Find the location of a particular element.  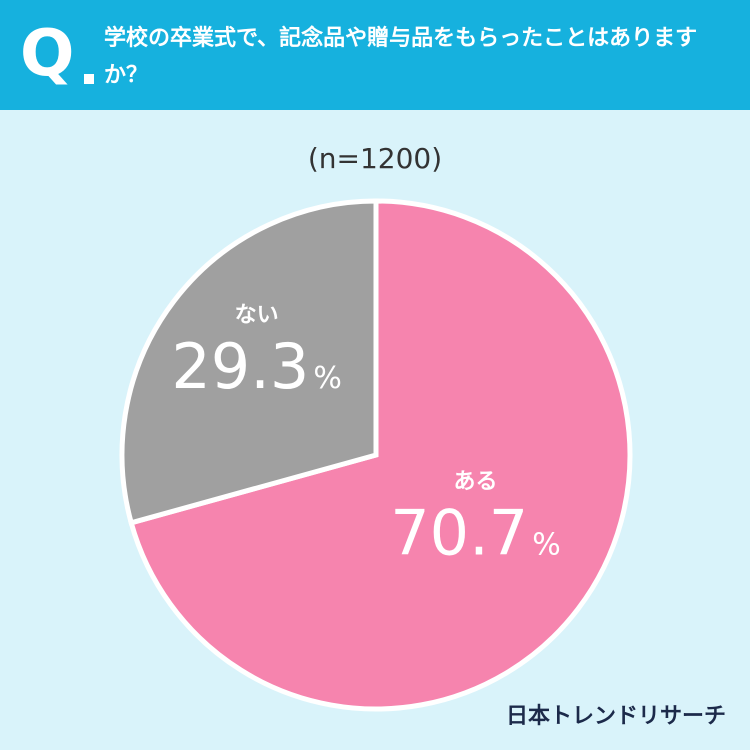

slice-value-label-1: 70.7% is located at coordinates (475, 533).